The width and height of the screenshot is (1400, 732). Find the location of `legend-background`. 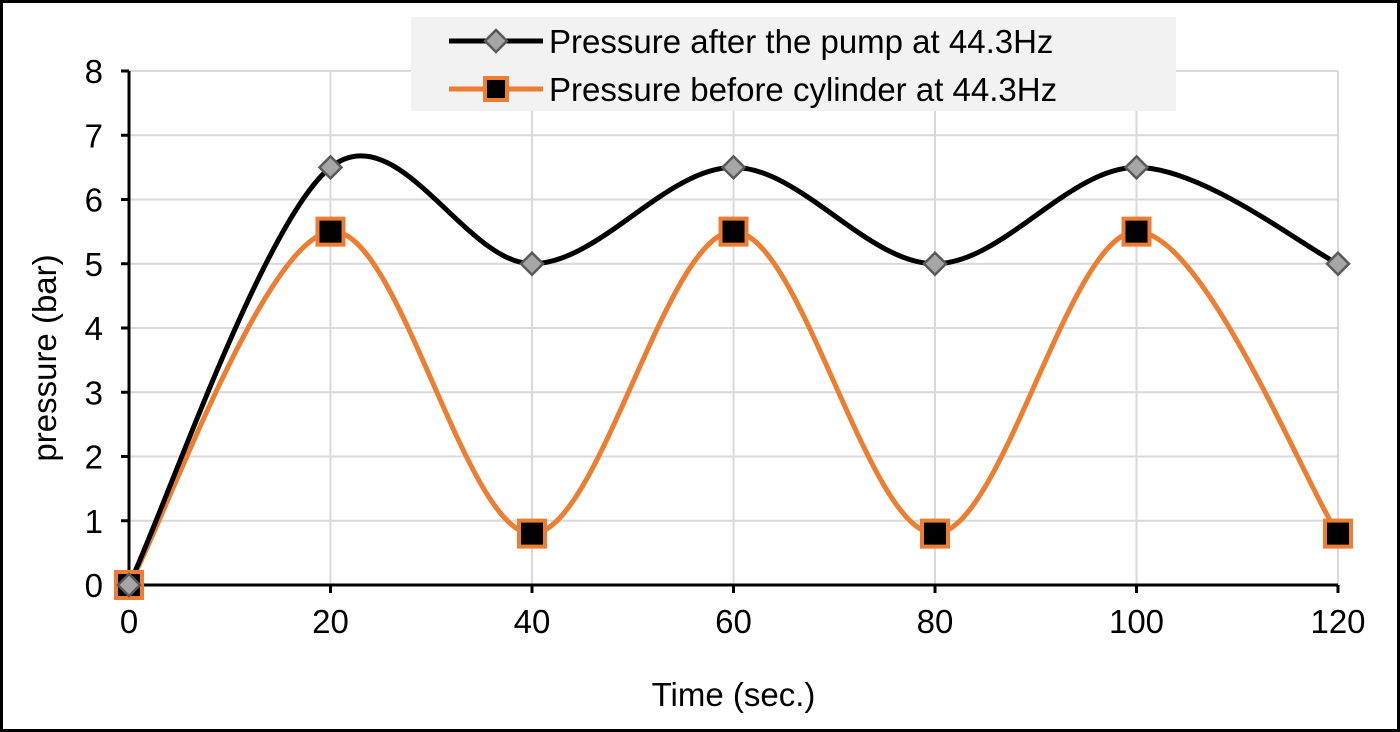

legend-background is located at coordinates (793, 64).